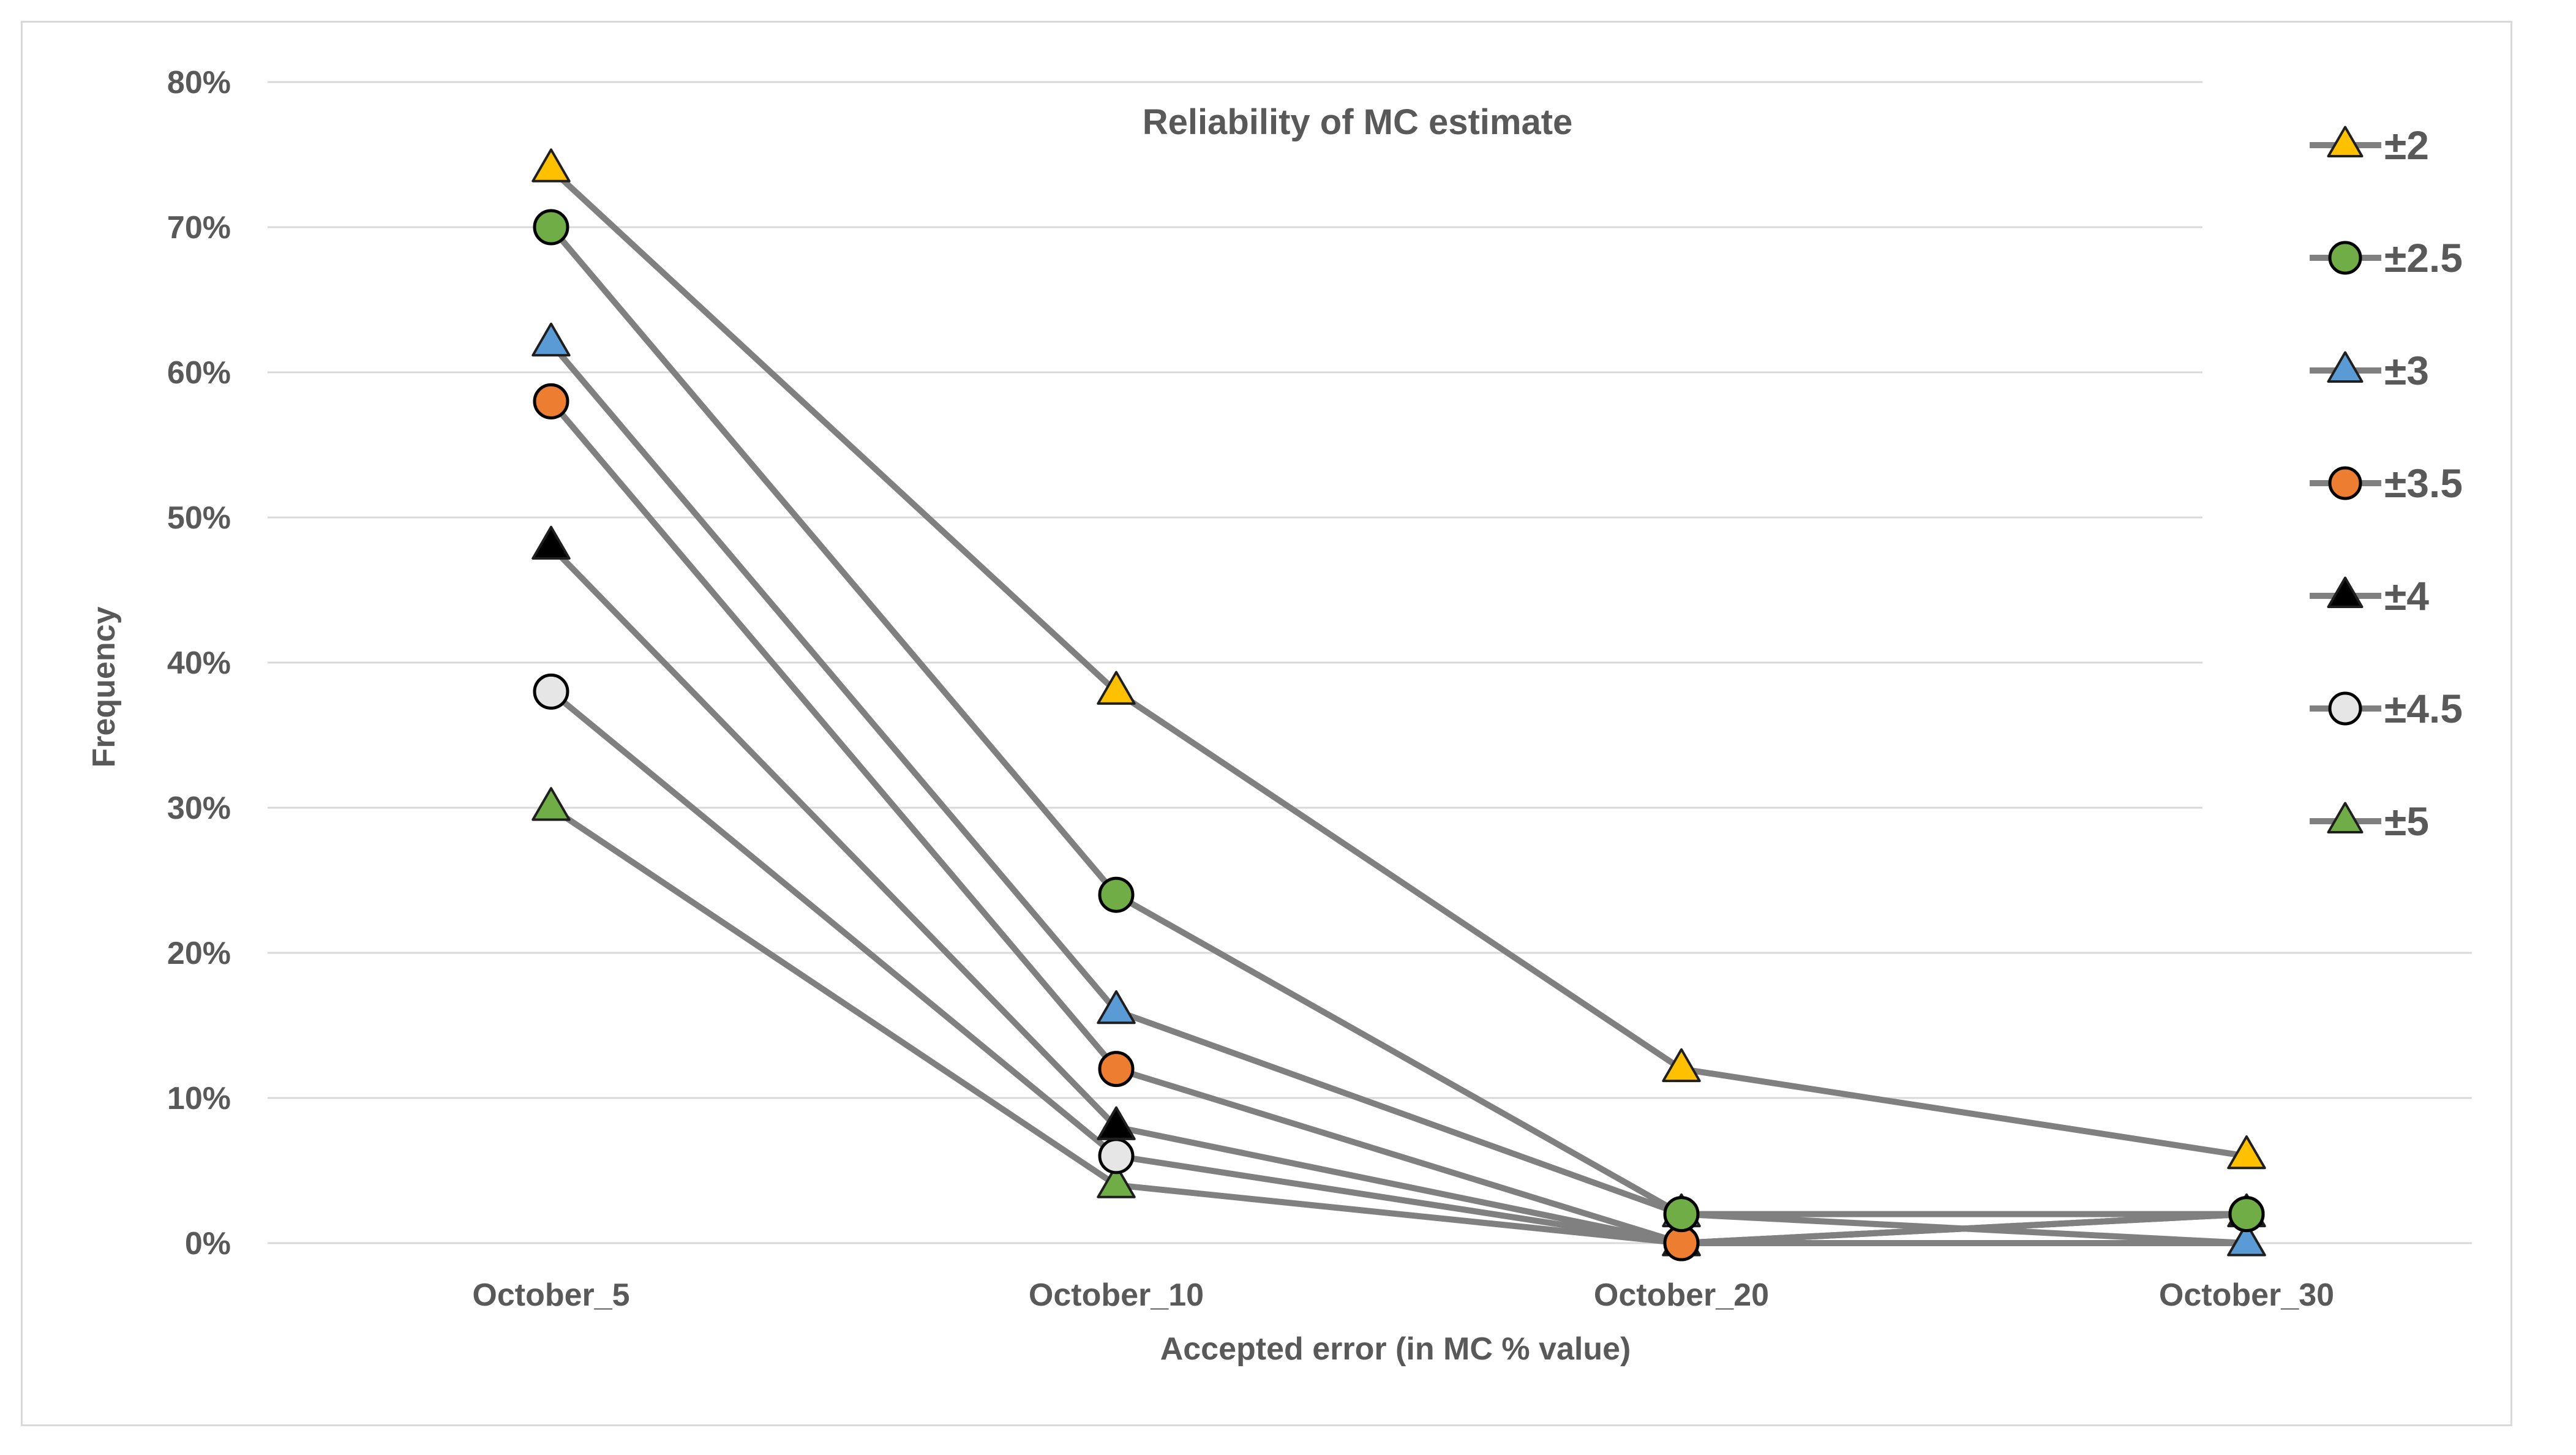 The width and height of the screenshot is (2576, 1455). Describe the element at coordinates (1395, 1349) in the screenshot. I see `x-axis-title: Accepted error (in MC % value)` at that location.